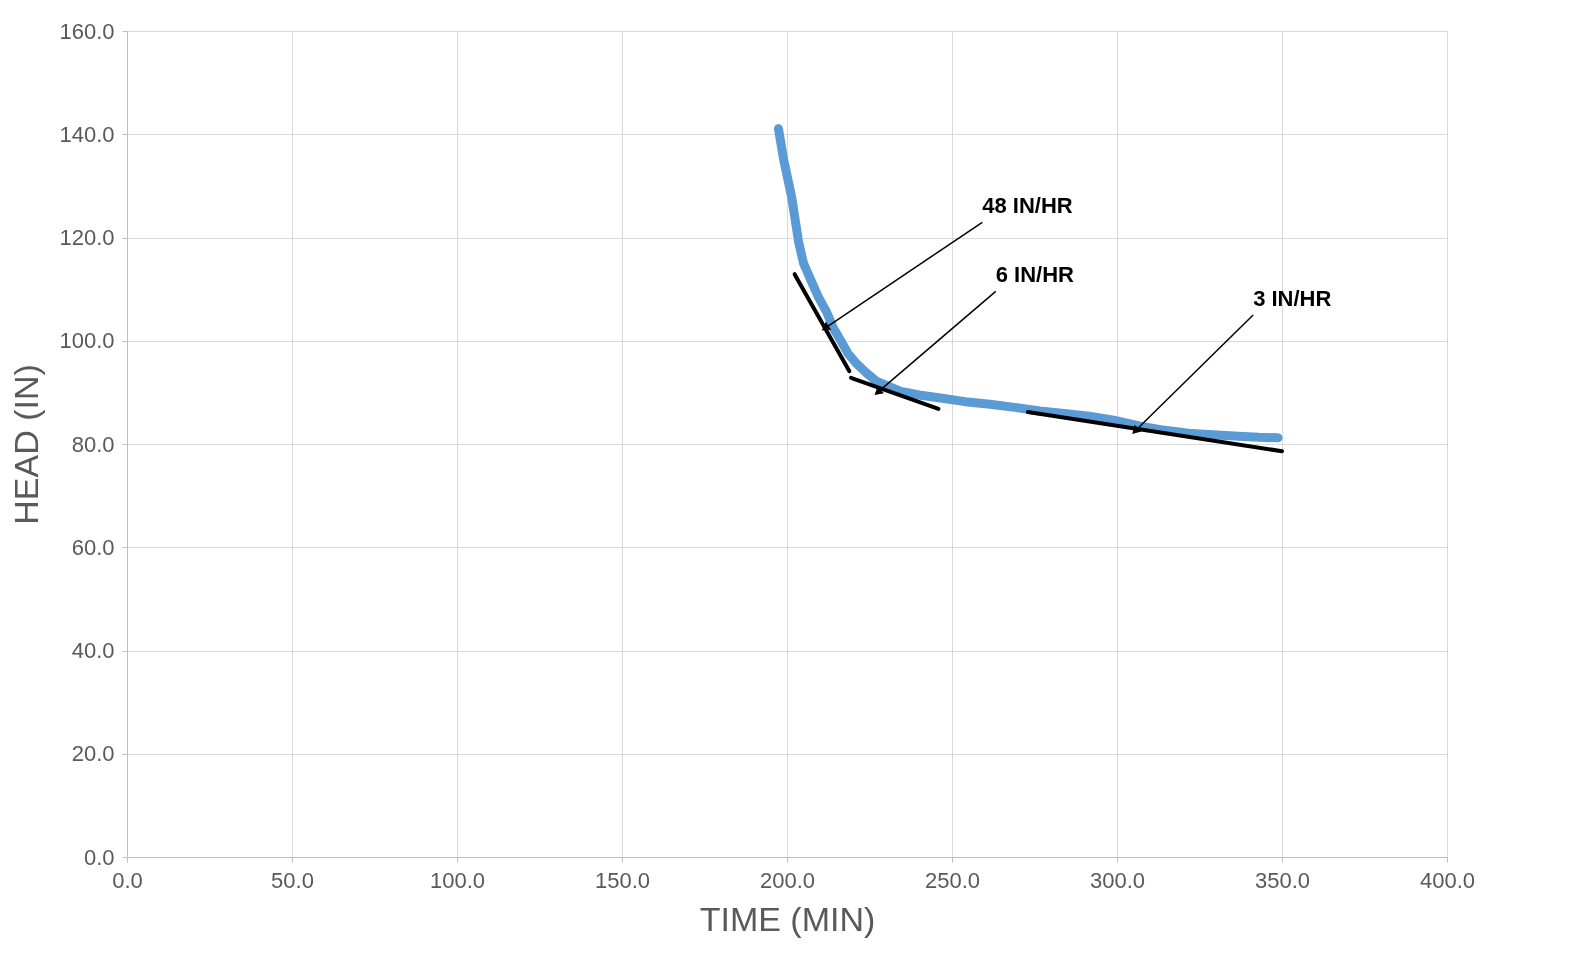 This screenshot has height=969, width=1583. What do you see at coordinates (622, 880) in the screenshot?
I see `x-tick-label: 150.0` at bounding box center [622, 880].